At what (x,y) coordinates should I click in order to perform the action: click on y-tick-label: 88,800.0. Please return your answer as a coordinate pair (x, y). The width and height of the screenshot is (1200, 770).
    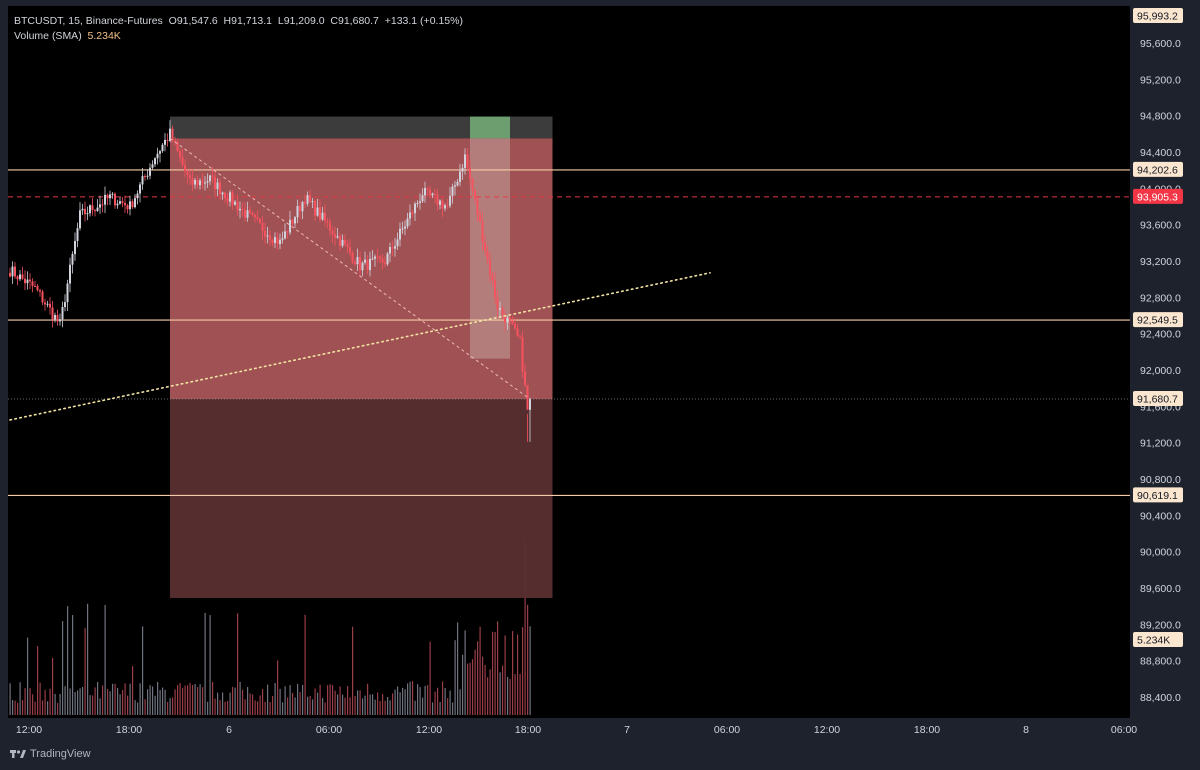
    Looking at the image, I should click on (1160, 662).